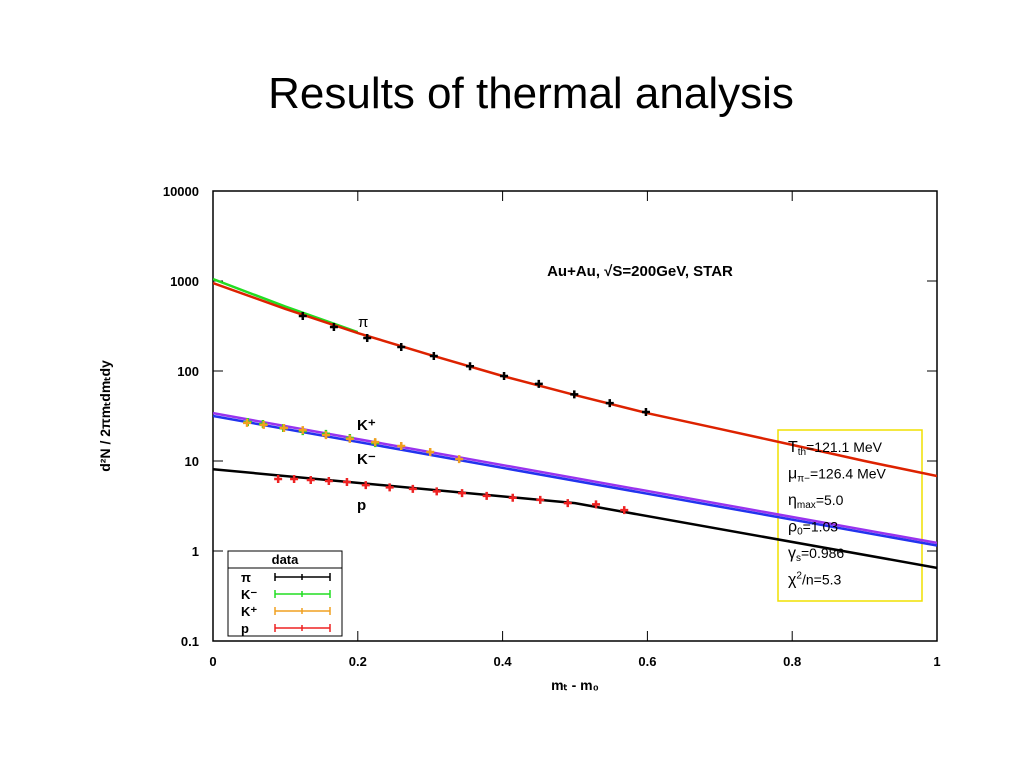 Image resolution: width=1024 pixels, height=773 pixels. What do you see at coordinates (366, 459) in the screenshot?
I see `curve-label: K⁻` at bounding box center [366, 459].